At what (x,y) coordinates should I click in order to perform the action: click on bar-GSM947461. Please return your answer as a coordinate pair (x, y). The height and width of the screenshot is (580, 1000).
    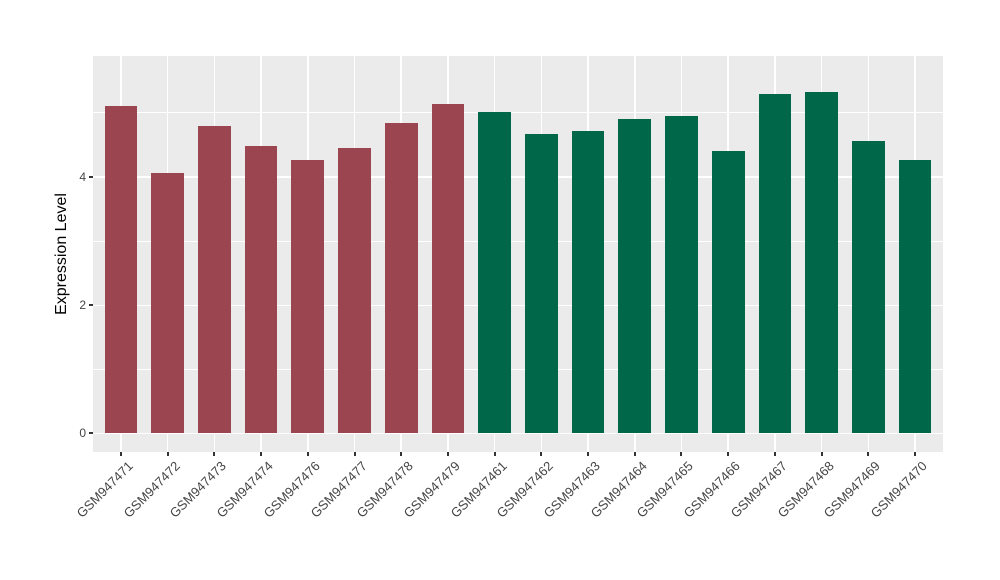
    Looking at the image, I should click on (494, 273).